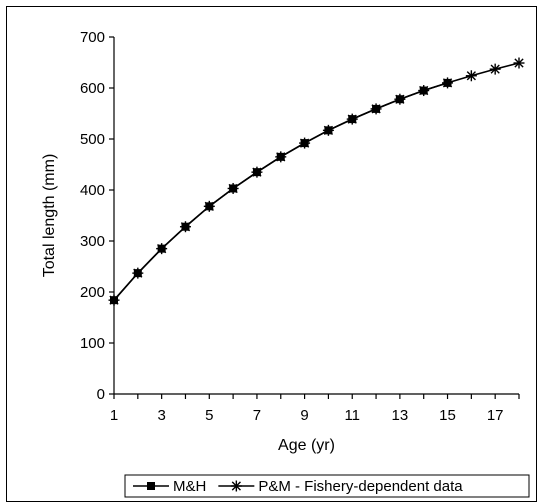  Describe the element at coordinates (352, 415) in the screenshot. I see `x-tick-label-11: 11` at that location.